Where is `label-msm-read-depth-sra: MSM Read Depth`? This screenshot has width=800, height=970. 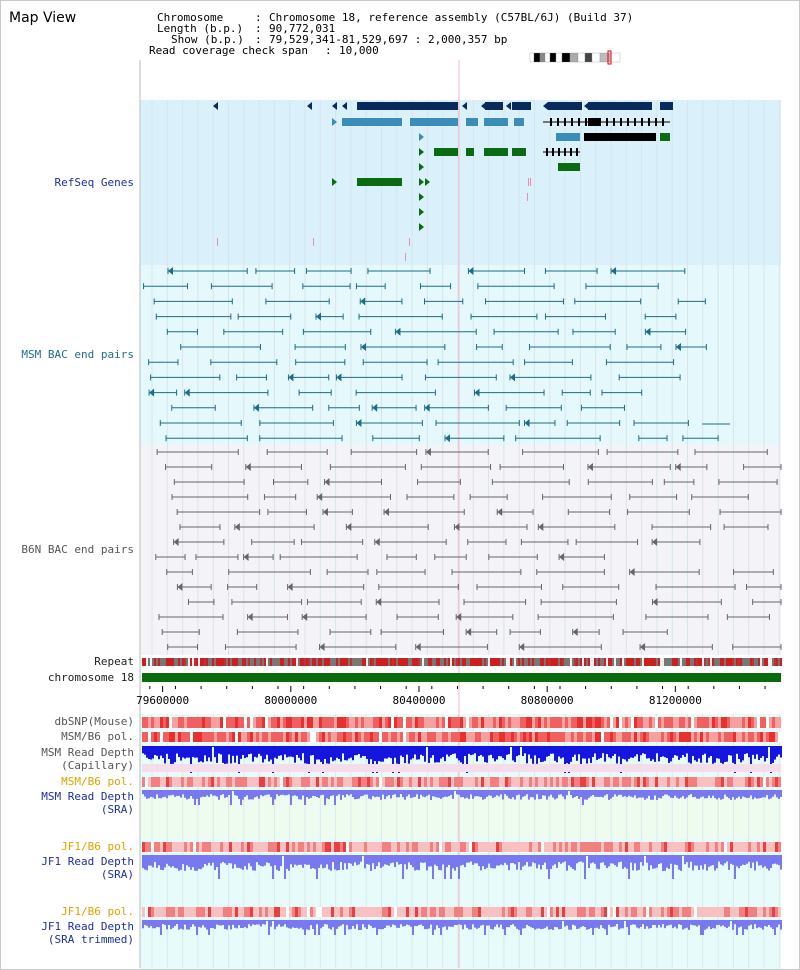
label-msm-read-depth-sra: MSM Read Depth is located at coordinates (87, 796).